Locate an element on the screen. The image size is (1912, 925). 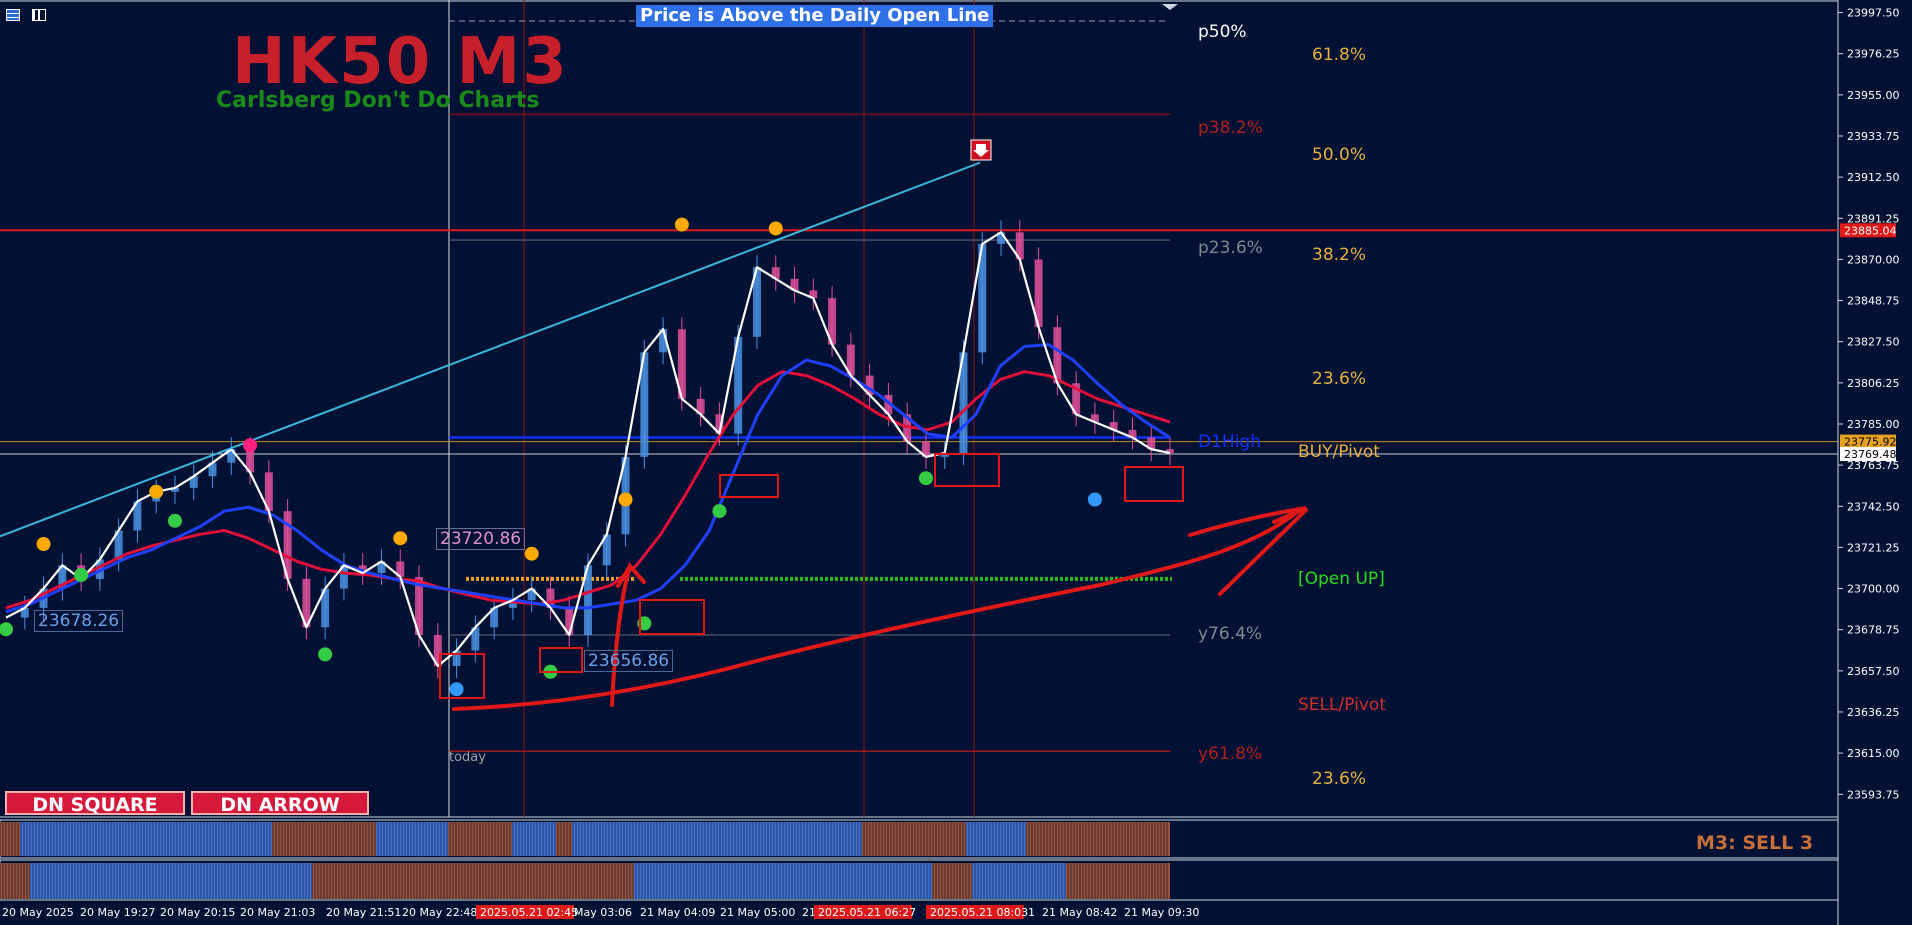
d1high-label: D1High is located at coordinates (1229, 442).